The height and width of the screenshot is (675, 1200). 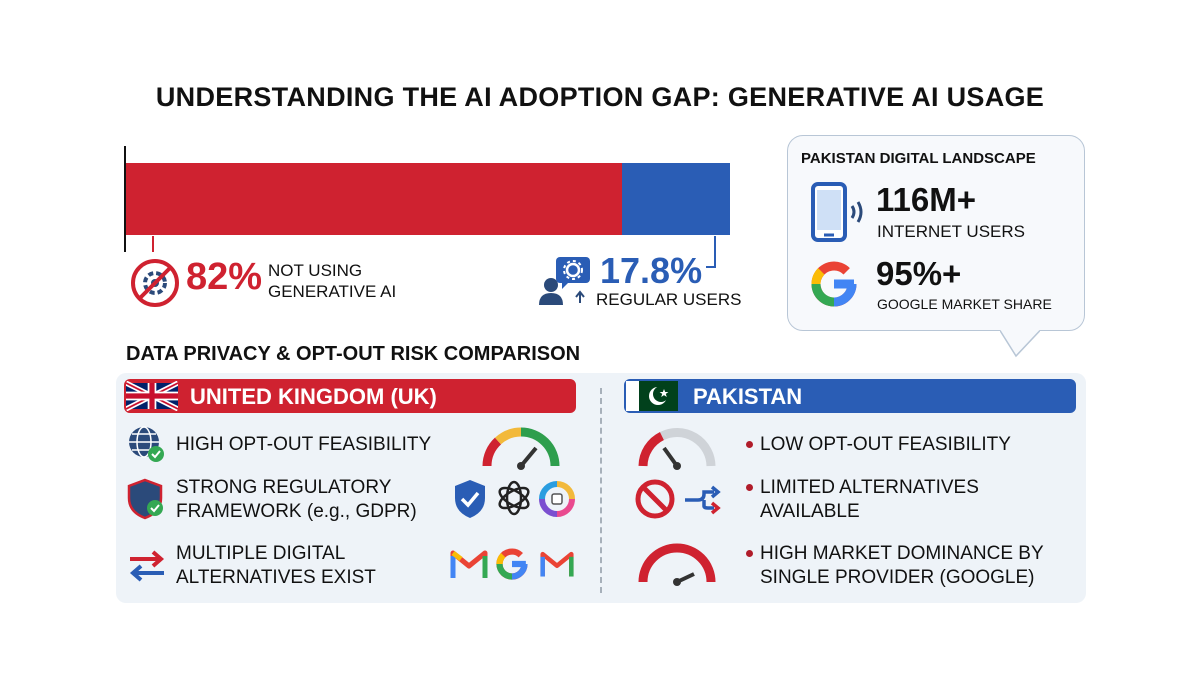 I want to click on pakistan-title: PAKISTAN, so click(x=748, y=396).